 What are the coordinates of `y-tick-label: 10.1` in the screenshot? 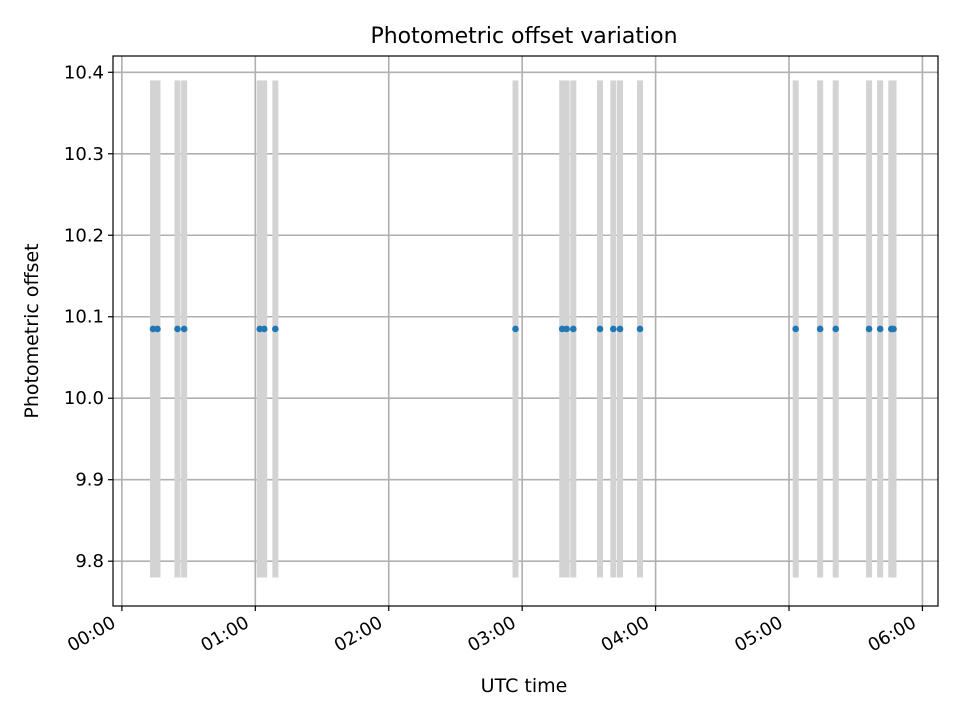 It's located at (84, 317).